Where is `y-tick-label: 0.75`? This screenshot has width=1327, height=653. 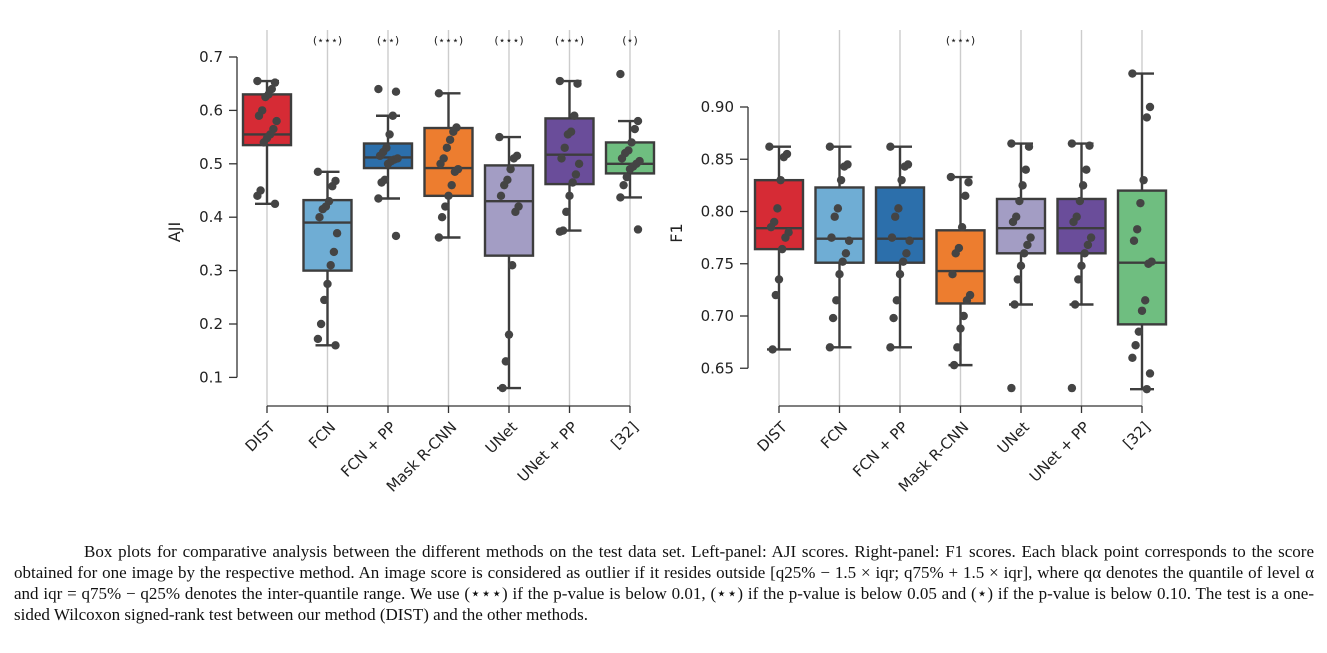
y-tick-label: 0.75 is located at coordinates (717, 264).